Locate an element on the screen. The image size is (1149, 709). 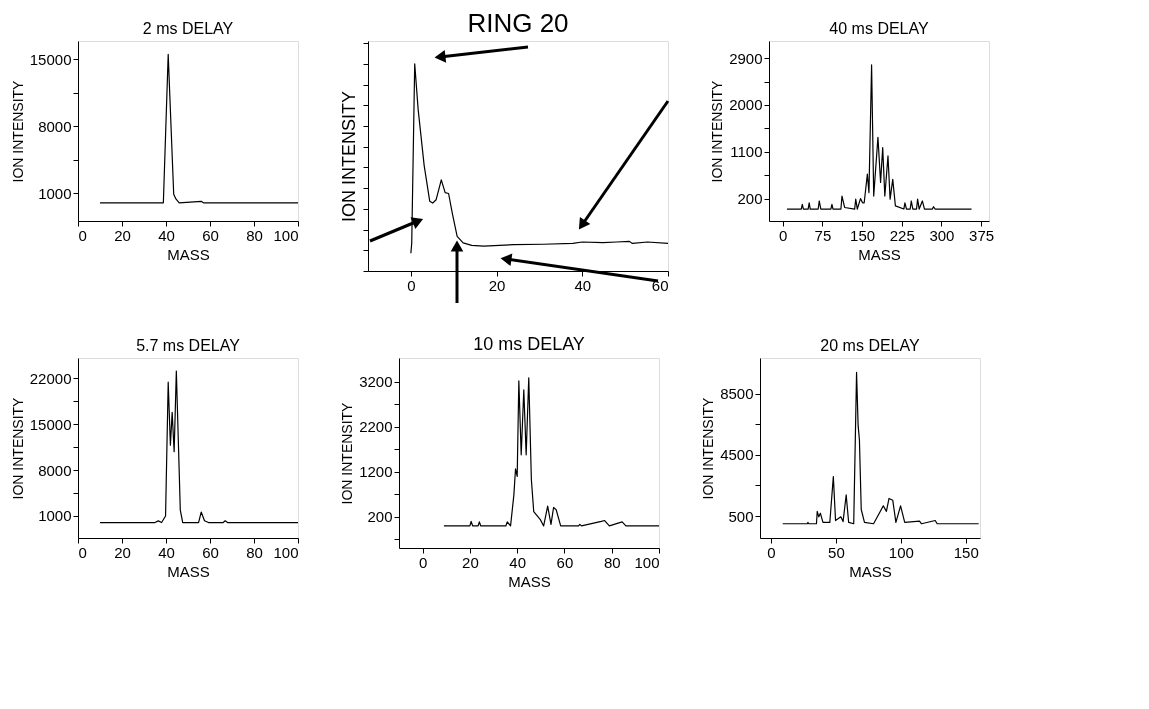
y-tick-label: 8500 is located at coordinates (737, 394).